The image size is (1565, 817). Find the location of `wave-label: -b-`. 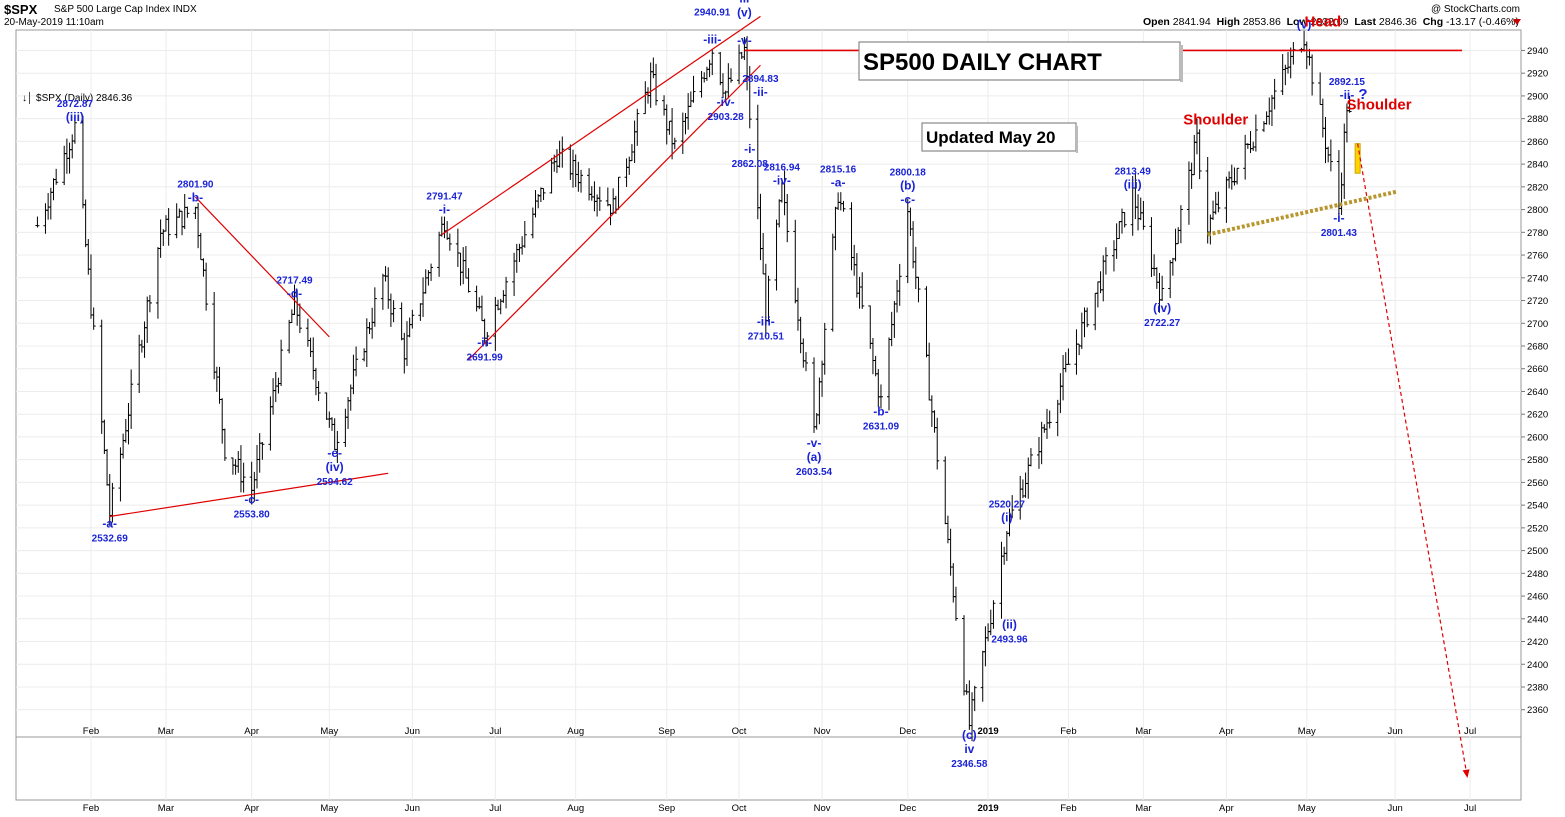

wave-label: -b- is located at coordinates (880, 412).